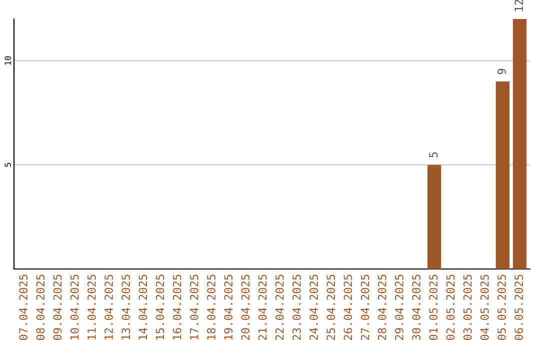 The width and height of the screenshot is (540, 340). Describe the element at coordinates (348, 307) in the screenshot. I see `x-tick-label: 26.04.2025` at that location.